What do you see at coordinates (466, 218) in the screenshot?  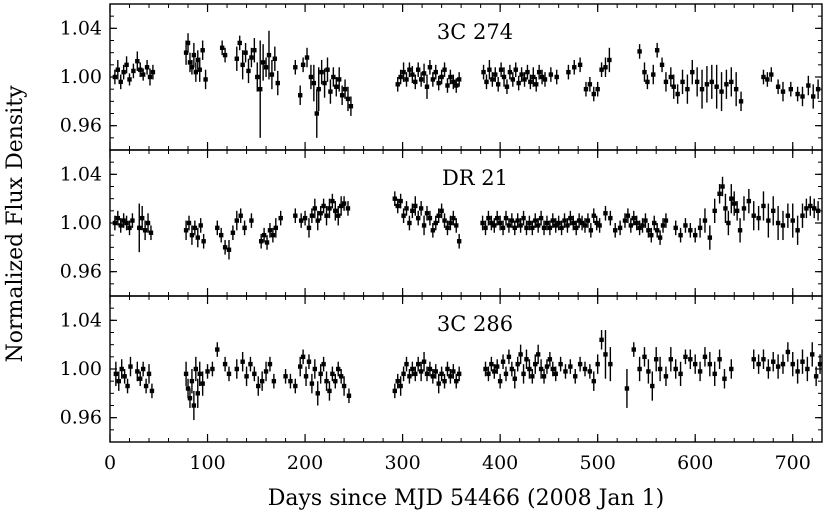 I see `data-series` at bounding box center [466, 218].